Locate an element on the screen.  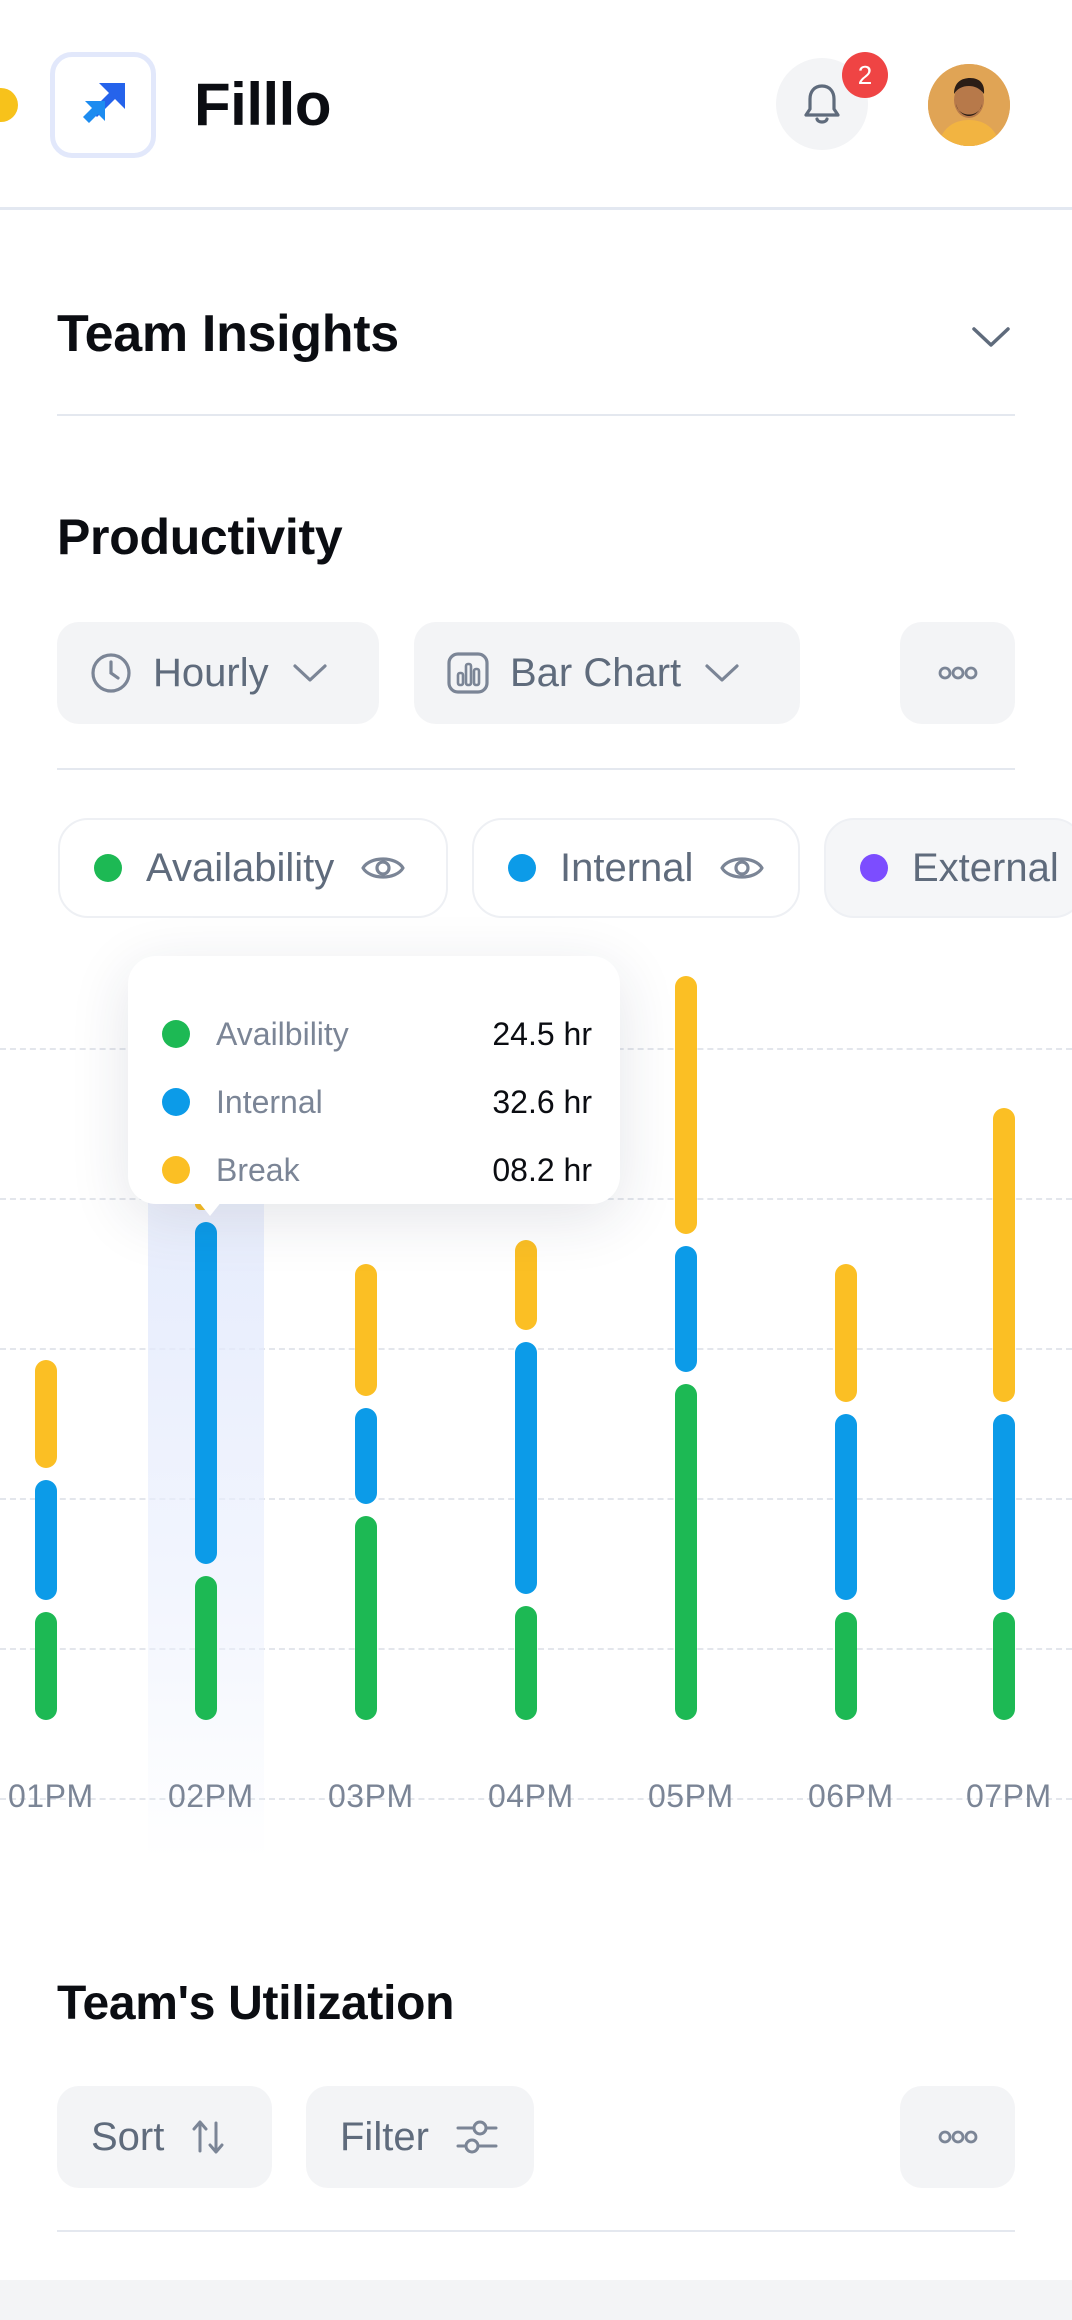
sort-label: Sort is located at coordinates (128, 2136).